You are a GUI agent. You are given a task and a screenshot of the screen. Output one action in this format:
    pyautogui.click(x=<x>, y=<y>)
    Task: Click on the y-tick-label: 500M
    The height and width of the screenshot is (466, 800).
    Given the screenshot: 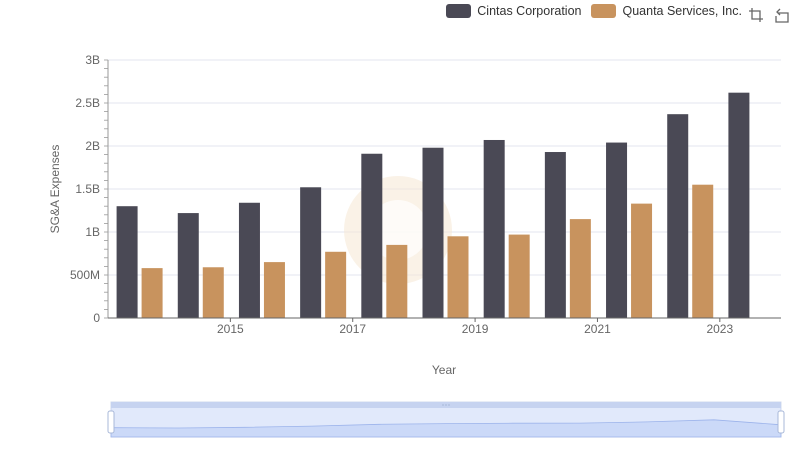 What is the action you would take?
    pyautogui.click(x=85, y=275)
    